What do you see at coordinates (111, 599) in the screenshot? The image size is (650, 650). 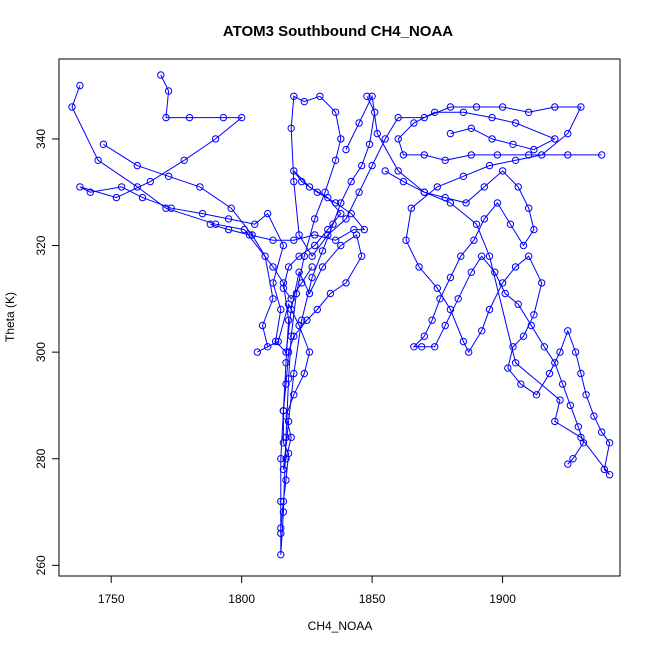 I see `x-tick-label: 1750` at bounding box center [111, 599].